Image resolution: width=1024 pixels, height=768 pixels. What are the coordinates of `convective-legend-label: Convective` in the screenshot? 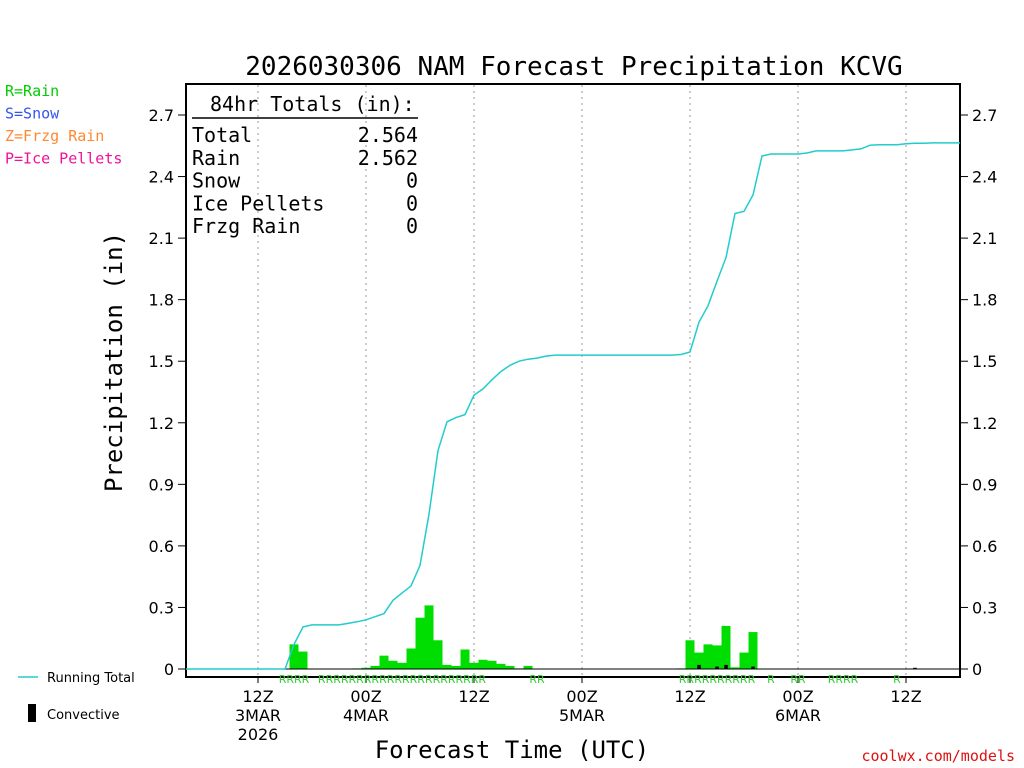 It's located at (83, 715).